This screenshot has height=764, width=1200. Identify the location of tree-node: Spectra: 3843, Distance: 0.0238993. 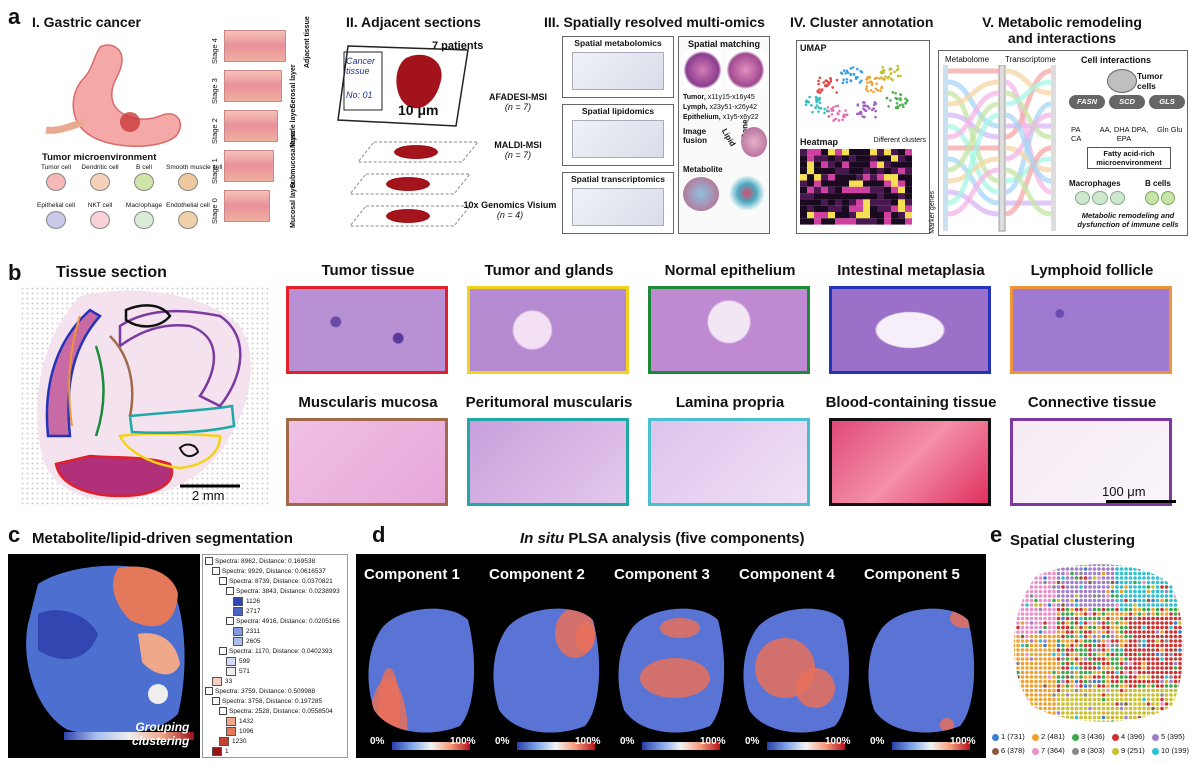
(275, 592).